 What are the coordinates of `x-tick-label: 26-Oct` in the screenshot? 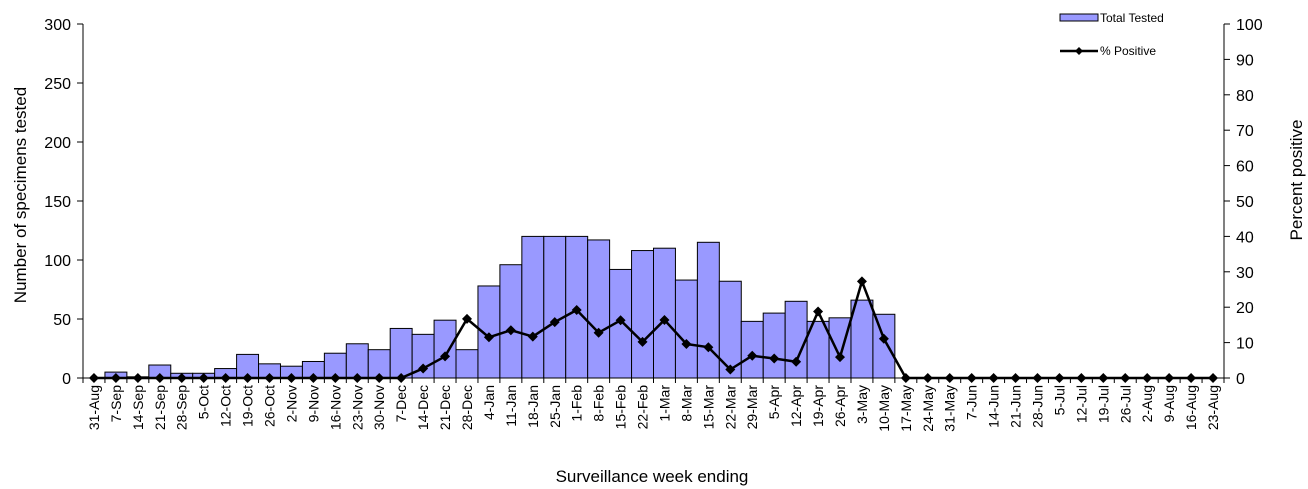 It's located at (270, 406).